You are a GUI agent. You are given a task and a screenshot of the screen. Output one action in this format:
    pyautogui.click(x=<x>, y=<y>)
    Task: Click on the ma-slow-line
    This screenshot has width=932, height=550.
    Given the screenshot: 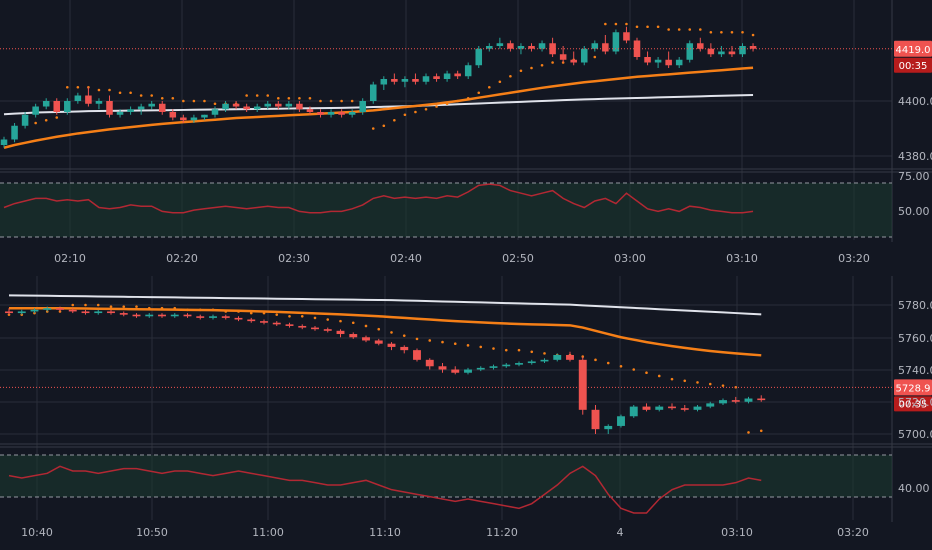 What is the action you would take?
    pyautogui.click(x=385, y=305)
    